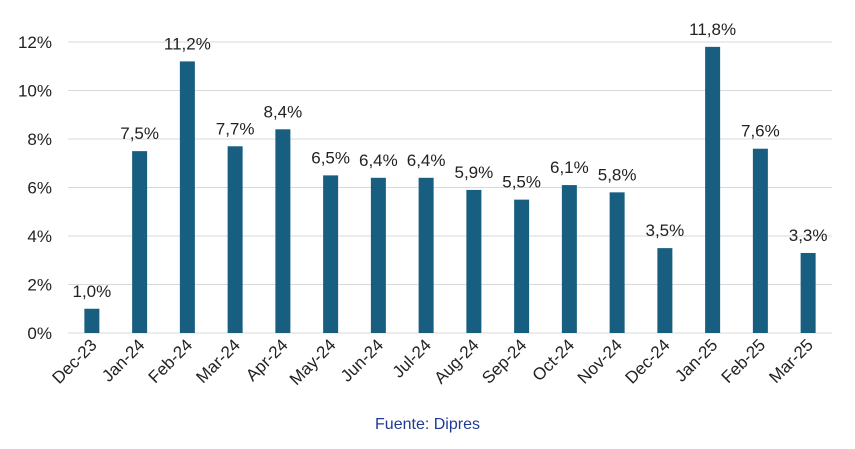 Image resolution: width=855 pixels, height=449 pixels. I want to click on x-tick-label: Dec-23, so click(75, 361).